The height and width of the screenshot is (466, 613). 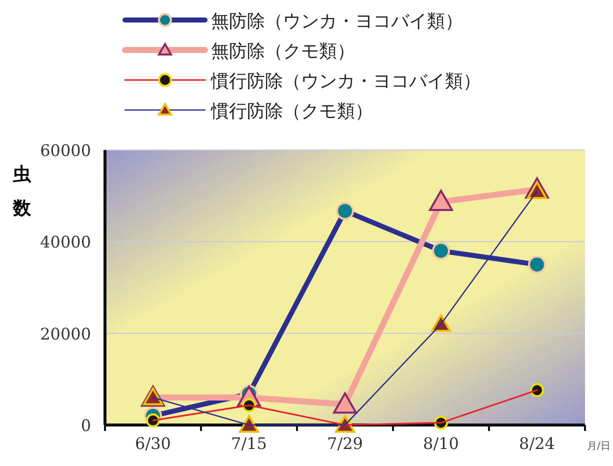 I want to click on y-tick-label: 20000, so click(x=65, y=334).